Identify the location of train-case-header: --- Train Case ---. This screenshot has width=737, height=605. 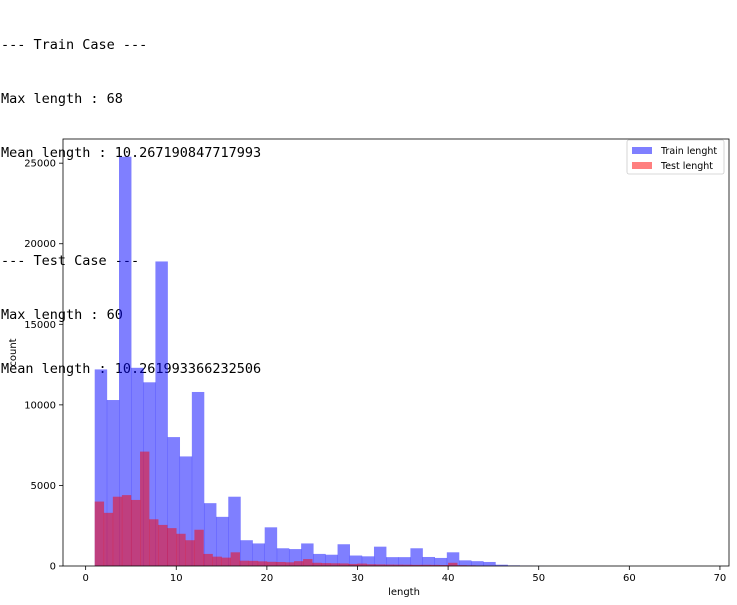
(131, 45).